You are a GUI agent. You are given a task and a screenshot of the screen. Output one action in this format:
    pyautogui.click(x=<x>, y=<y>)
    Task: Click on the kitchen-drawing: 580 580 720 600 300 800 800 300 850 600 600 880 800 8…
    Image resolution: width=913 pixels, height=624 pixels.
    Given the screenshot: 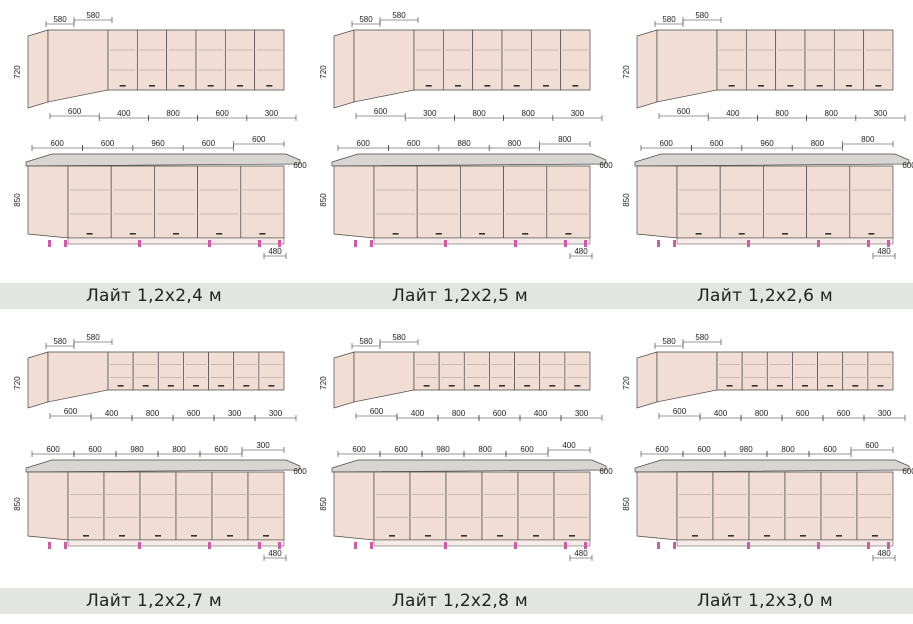 What is the action you would take?
    pyautogui.click(x=466, y=135)
    